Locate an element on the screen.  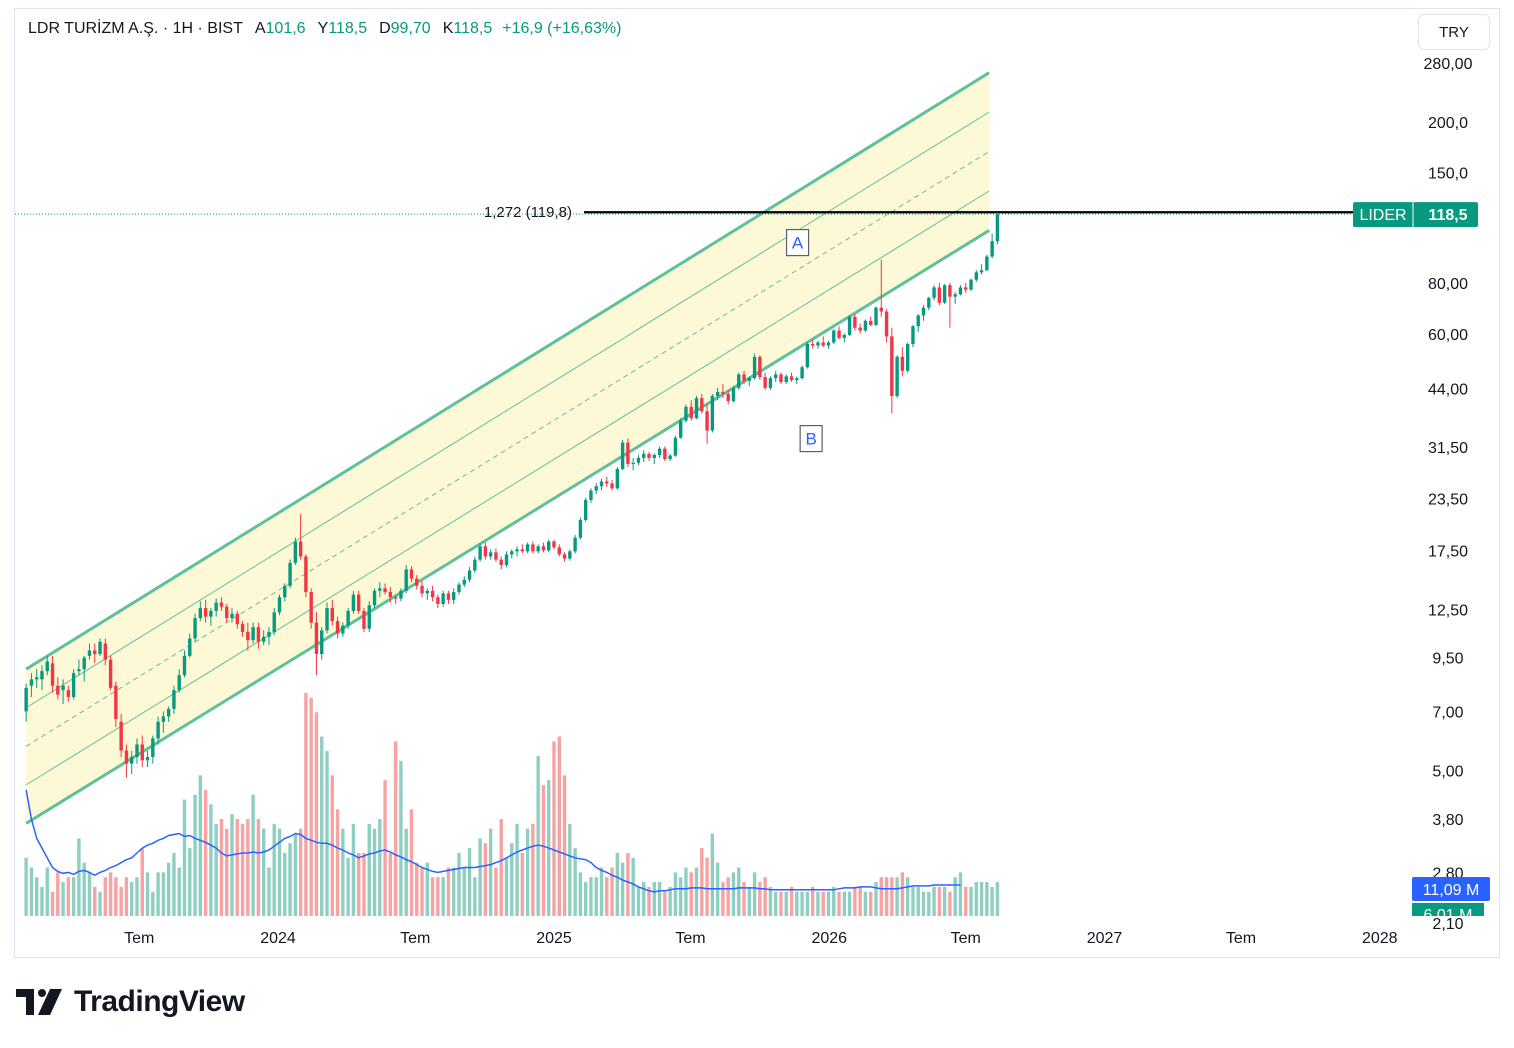
volume-ma-line is located at coordinates (493, 841).